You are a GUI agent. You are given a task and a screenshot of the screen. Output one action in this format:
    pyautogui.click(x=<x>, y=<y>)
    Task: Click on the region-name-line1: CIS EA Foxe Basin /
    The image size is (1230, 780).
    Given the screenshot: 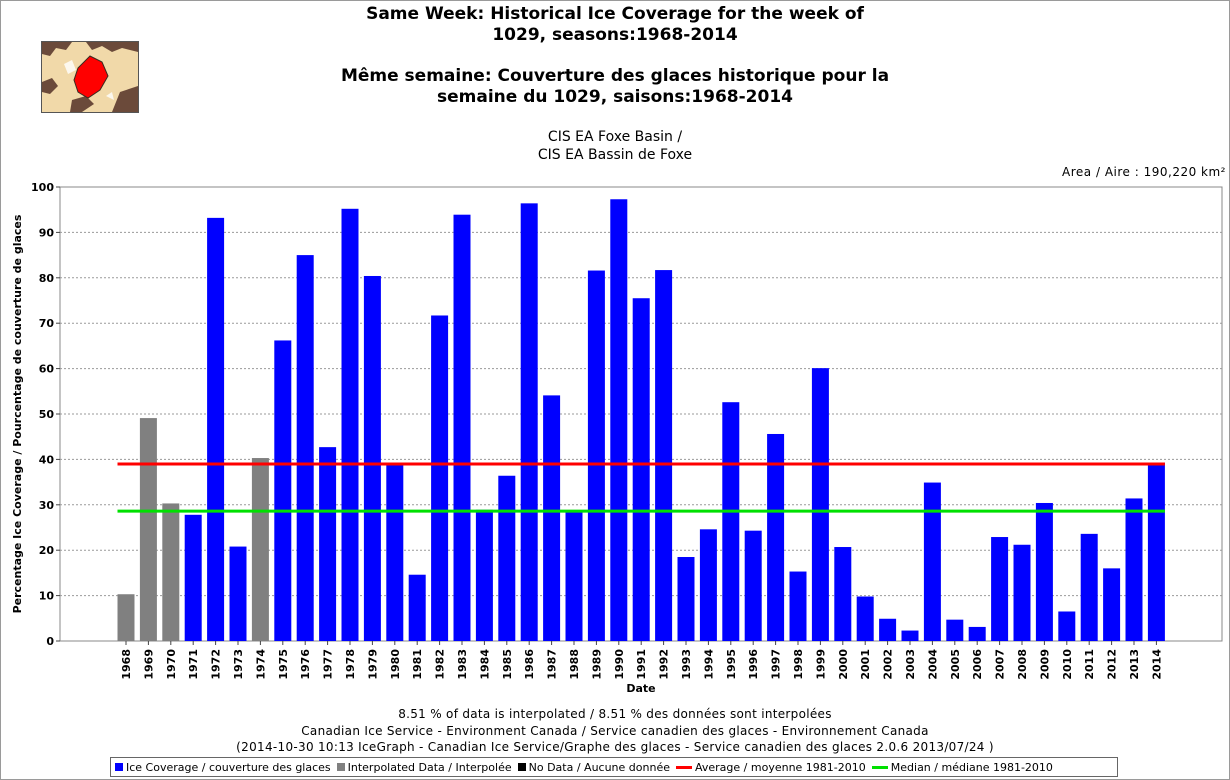 What is the action you would take?
    pyautogui.click(x=615, y=137)
    